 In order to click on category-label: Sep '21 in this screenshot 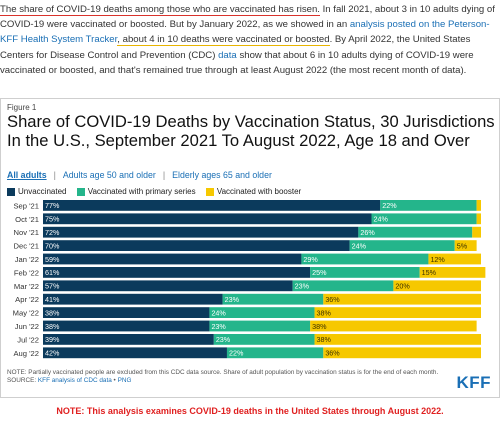, I will do `click(26, 205)`.